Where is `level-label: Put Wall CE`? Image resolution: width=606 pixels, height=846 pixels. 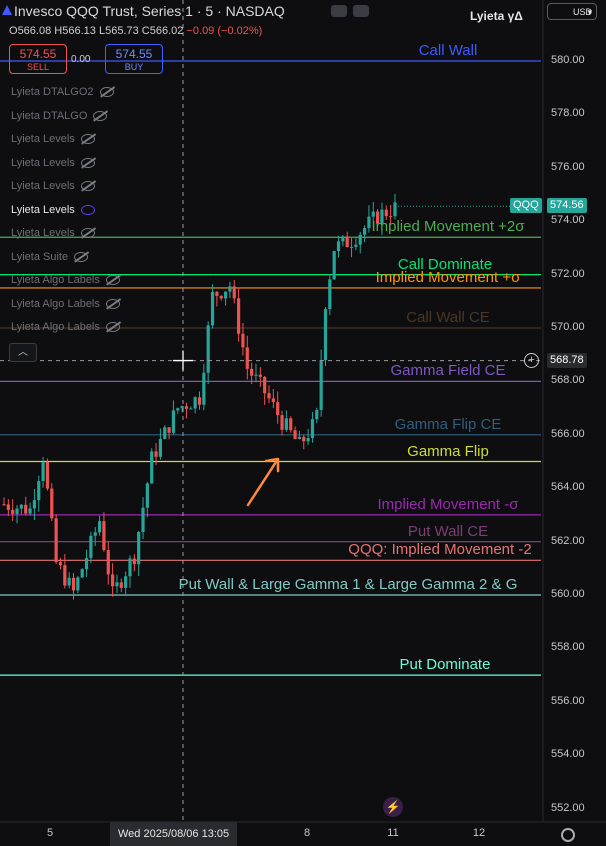
level-label: Put Wall CE is located at coordinates (448, 531).